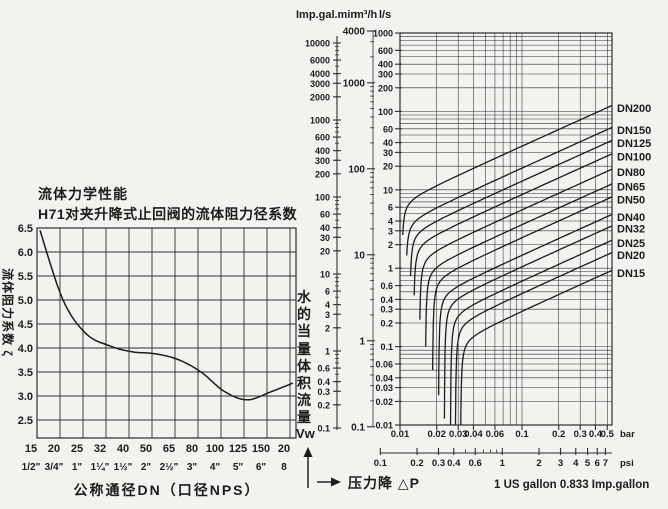 The image size is (668, 509). I want to click on dn-curve-dn150, so click(509, 191).